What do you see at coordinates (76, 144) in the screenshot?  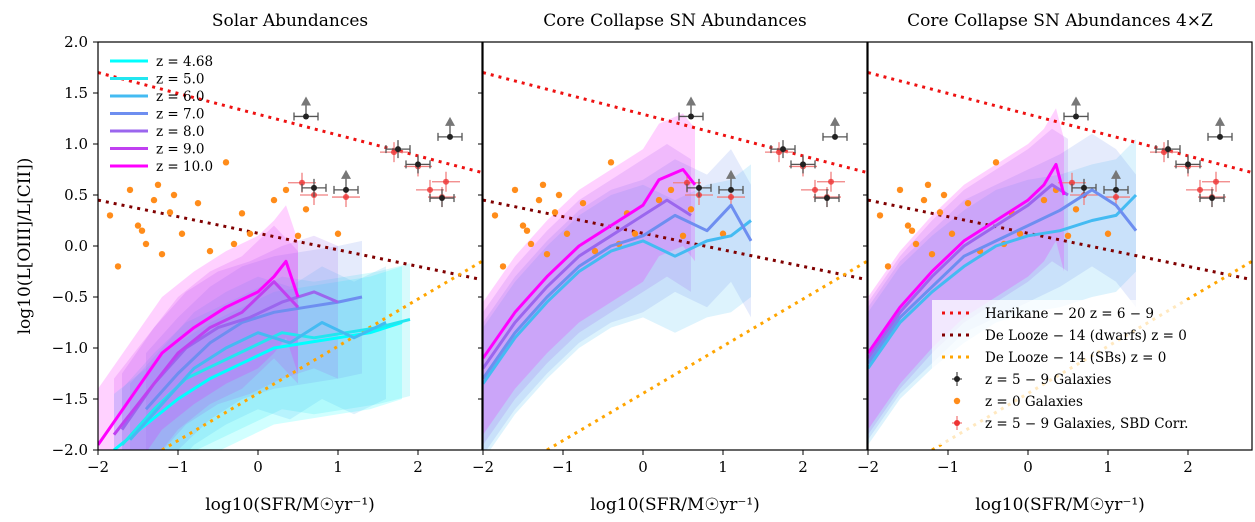 I see `y-tick-label: 1.0` at bounding box center [76, 144].